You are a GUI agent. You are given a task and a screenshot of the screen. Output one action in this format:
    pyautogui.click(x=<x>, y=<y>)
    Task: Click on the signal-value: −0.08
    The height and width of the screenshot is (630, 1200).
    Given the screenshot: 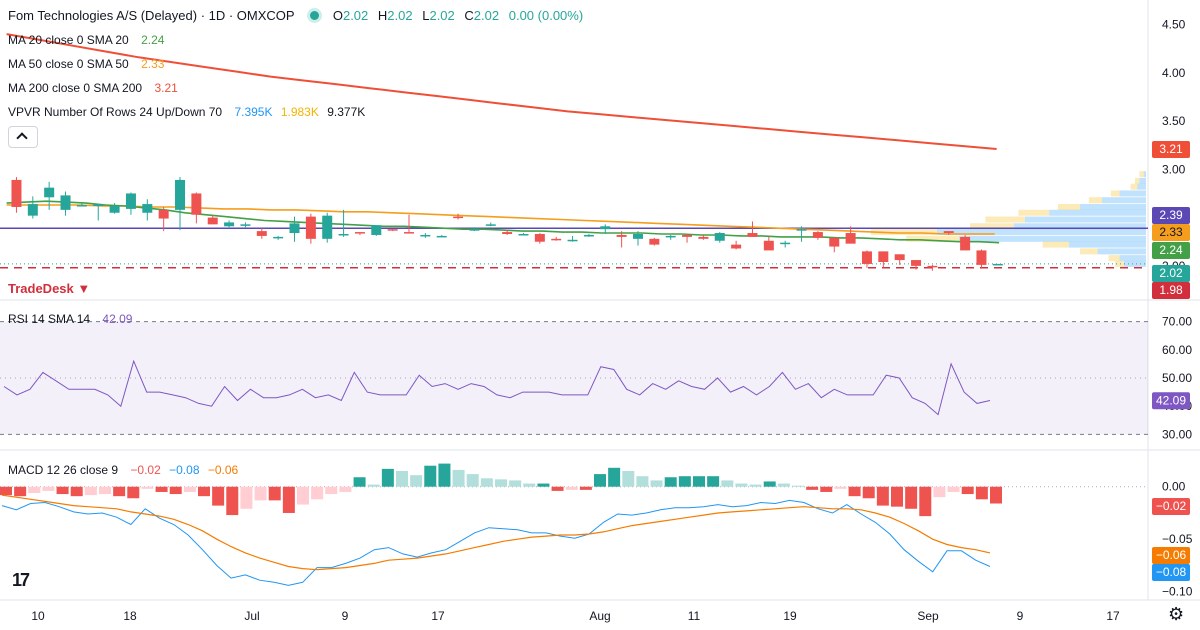 What is the action you would take?
    pyautogui.click(x=184, y=470)
    